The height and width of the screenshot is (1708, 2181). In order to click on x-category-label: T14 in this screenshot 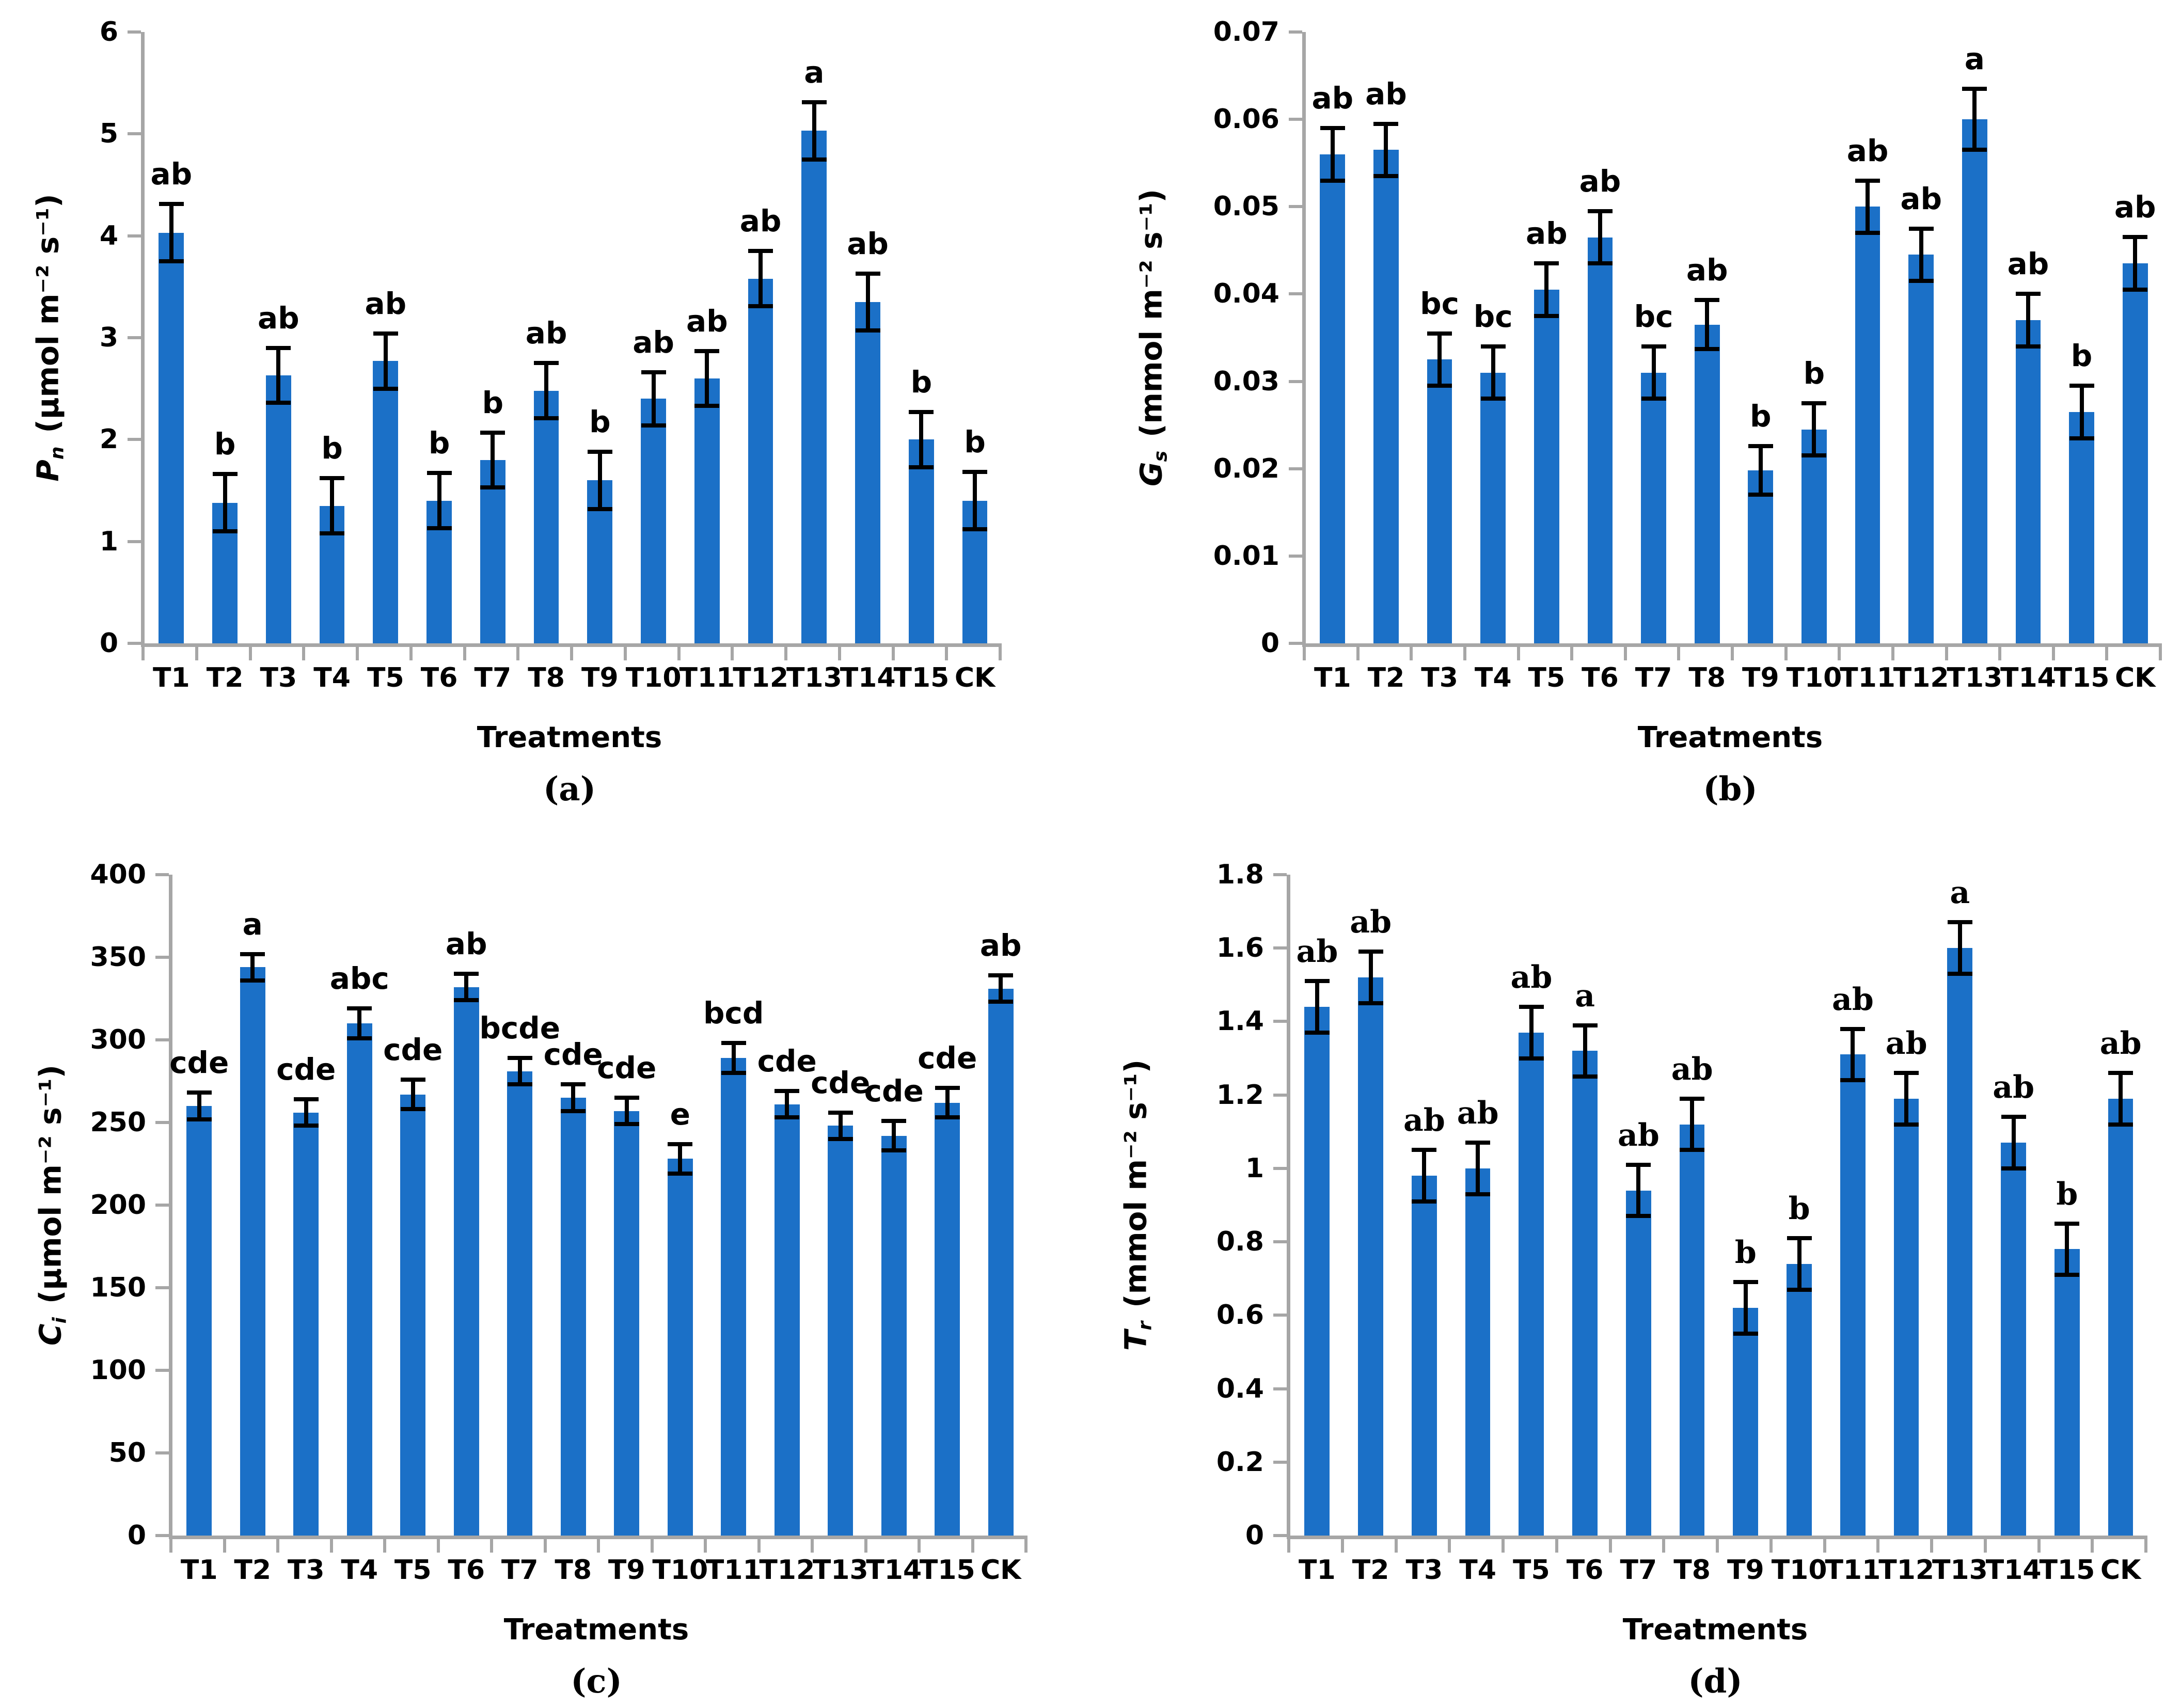, I will do `click(868, 677)`.